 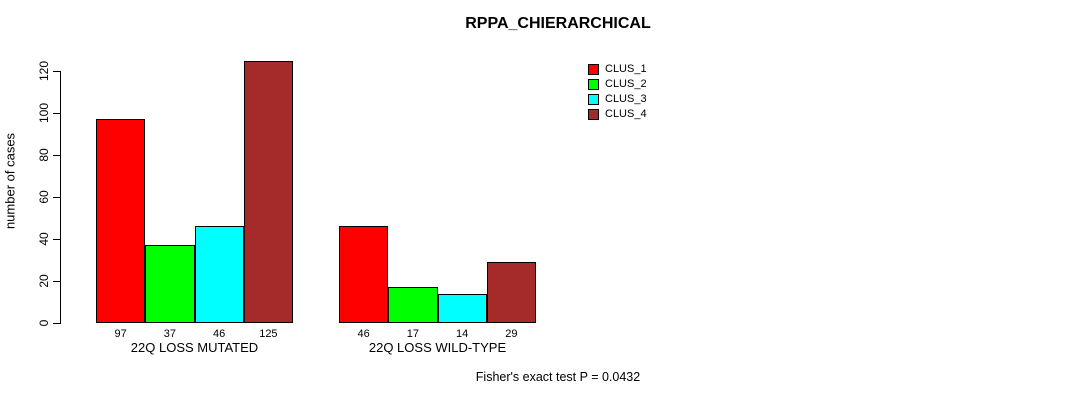 I want to click on y-tick-label-100: 100, so click(x=44, y=113).